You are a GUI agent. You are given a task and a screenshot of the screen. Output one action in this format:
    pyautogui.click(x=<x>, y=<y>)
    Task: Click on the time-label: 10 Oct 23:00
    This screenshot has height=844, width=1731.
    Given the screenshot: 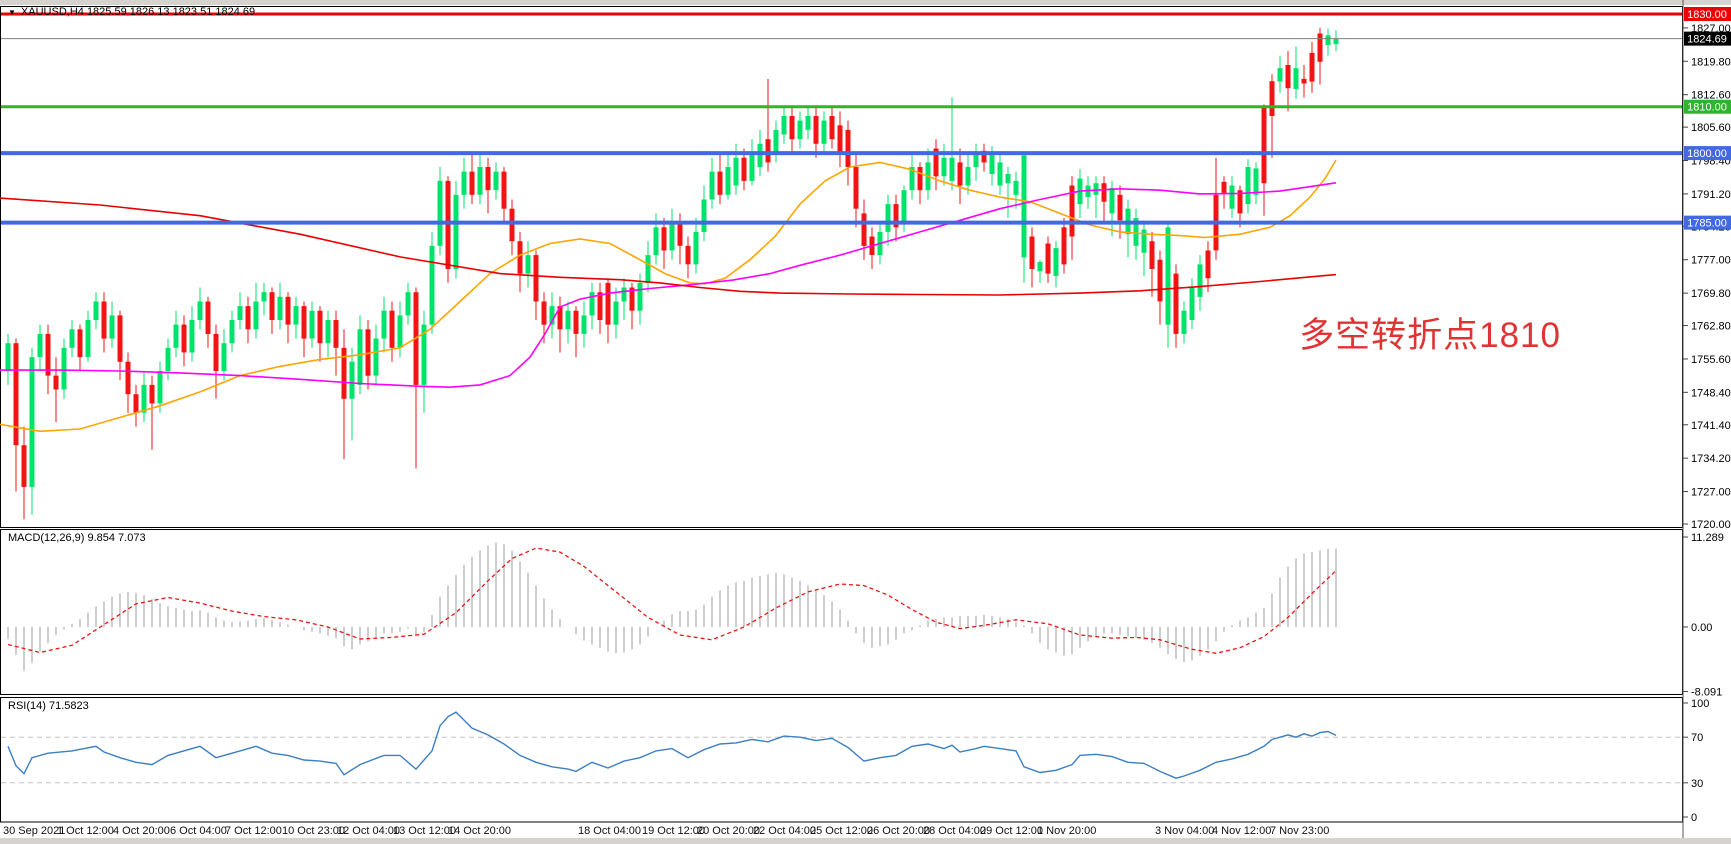 What is the action you would take?
    pyautogui.click(x=313, y=831)
    